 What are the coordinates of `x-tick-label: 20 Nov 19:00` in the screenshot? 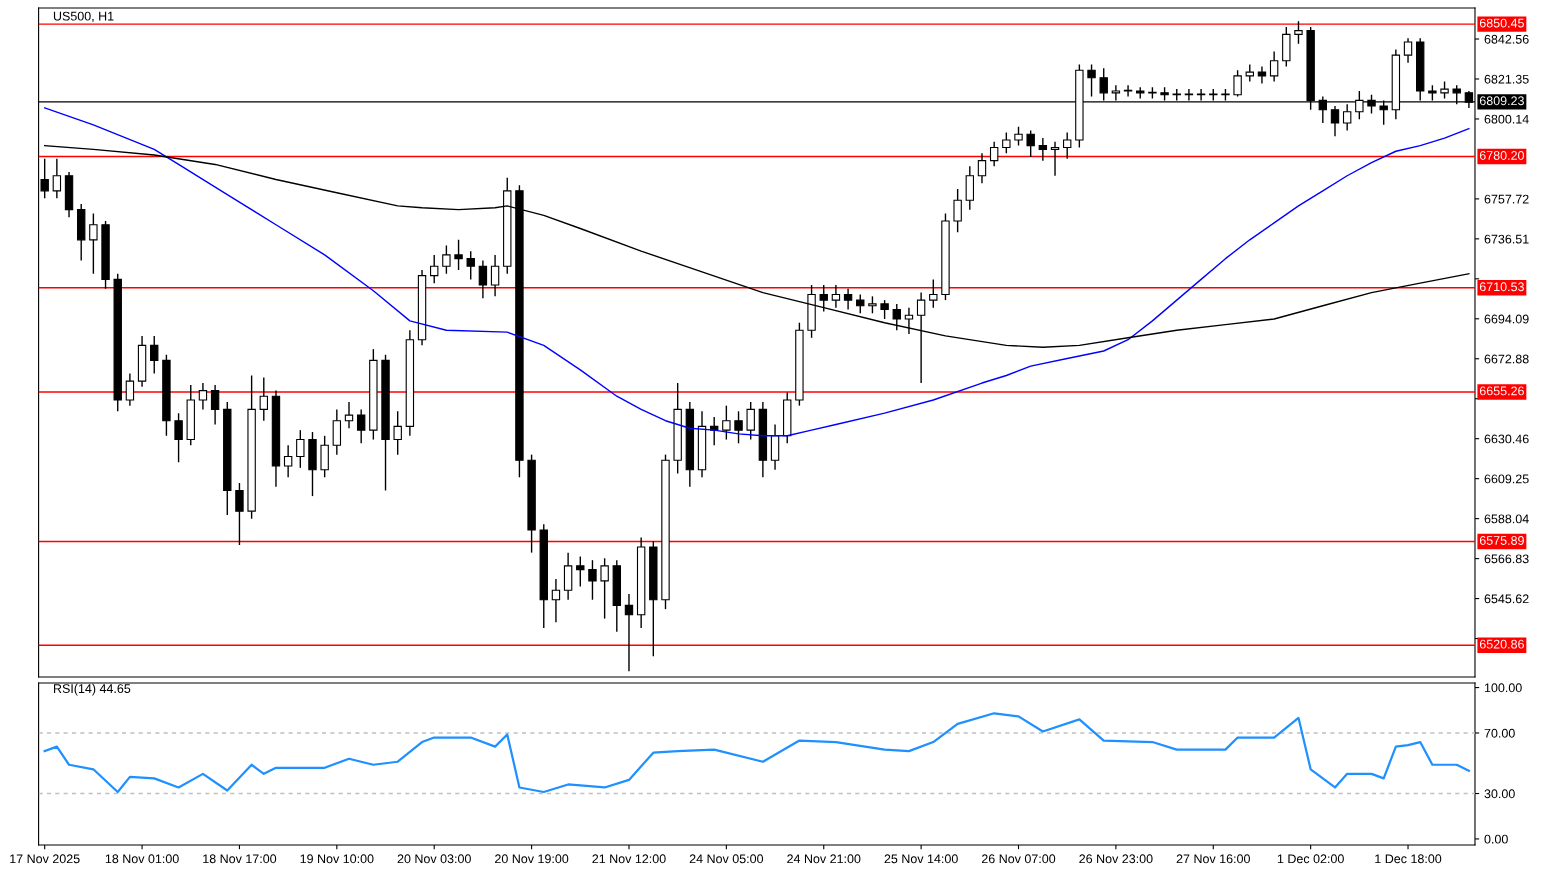 It's located at (532, 859).